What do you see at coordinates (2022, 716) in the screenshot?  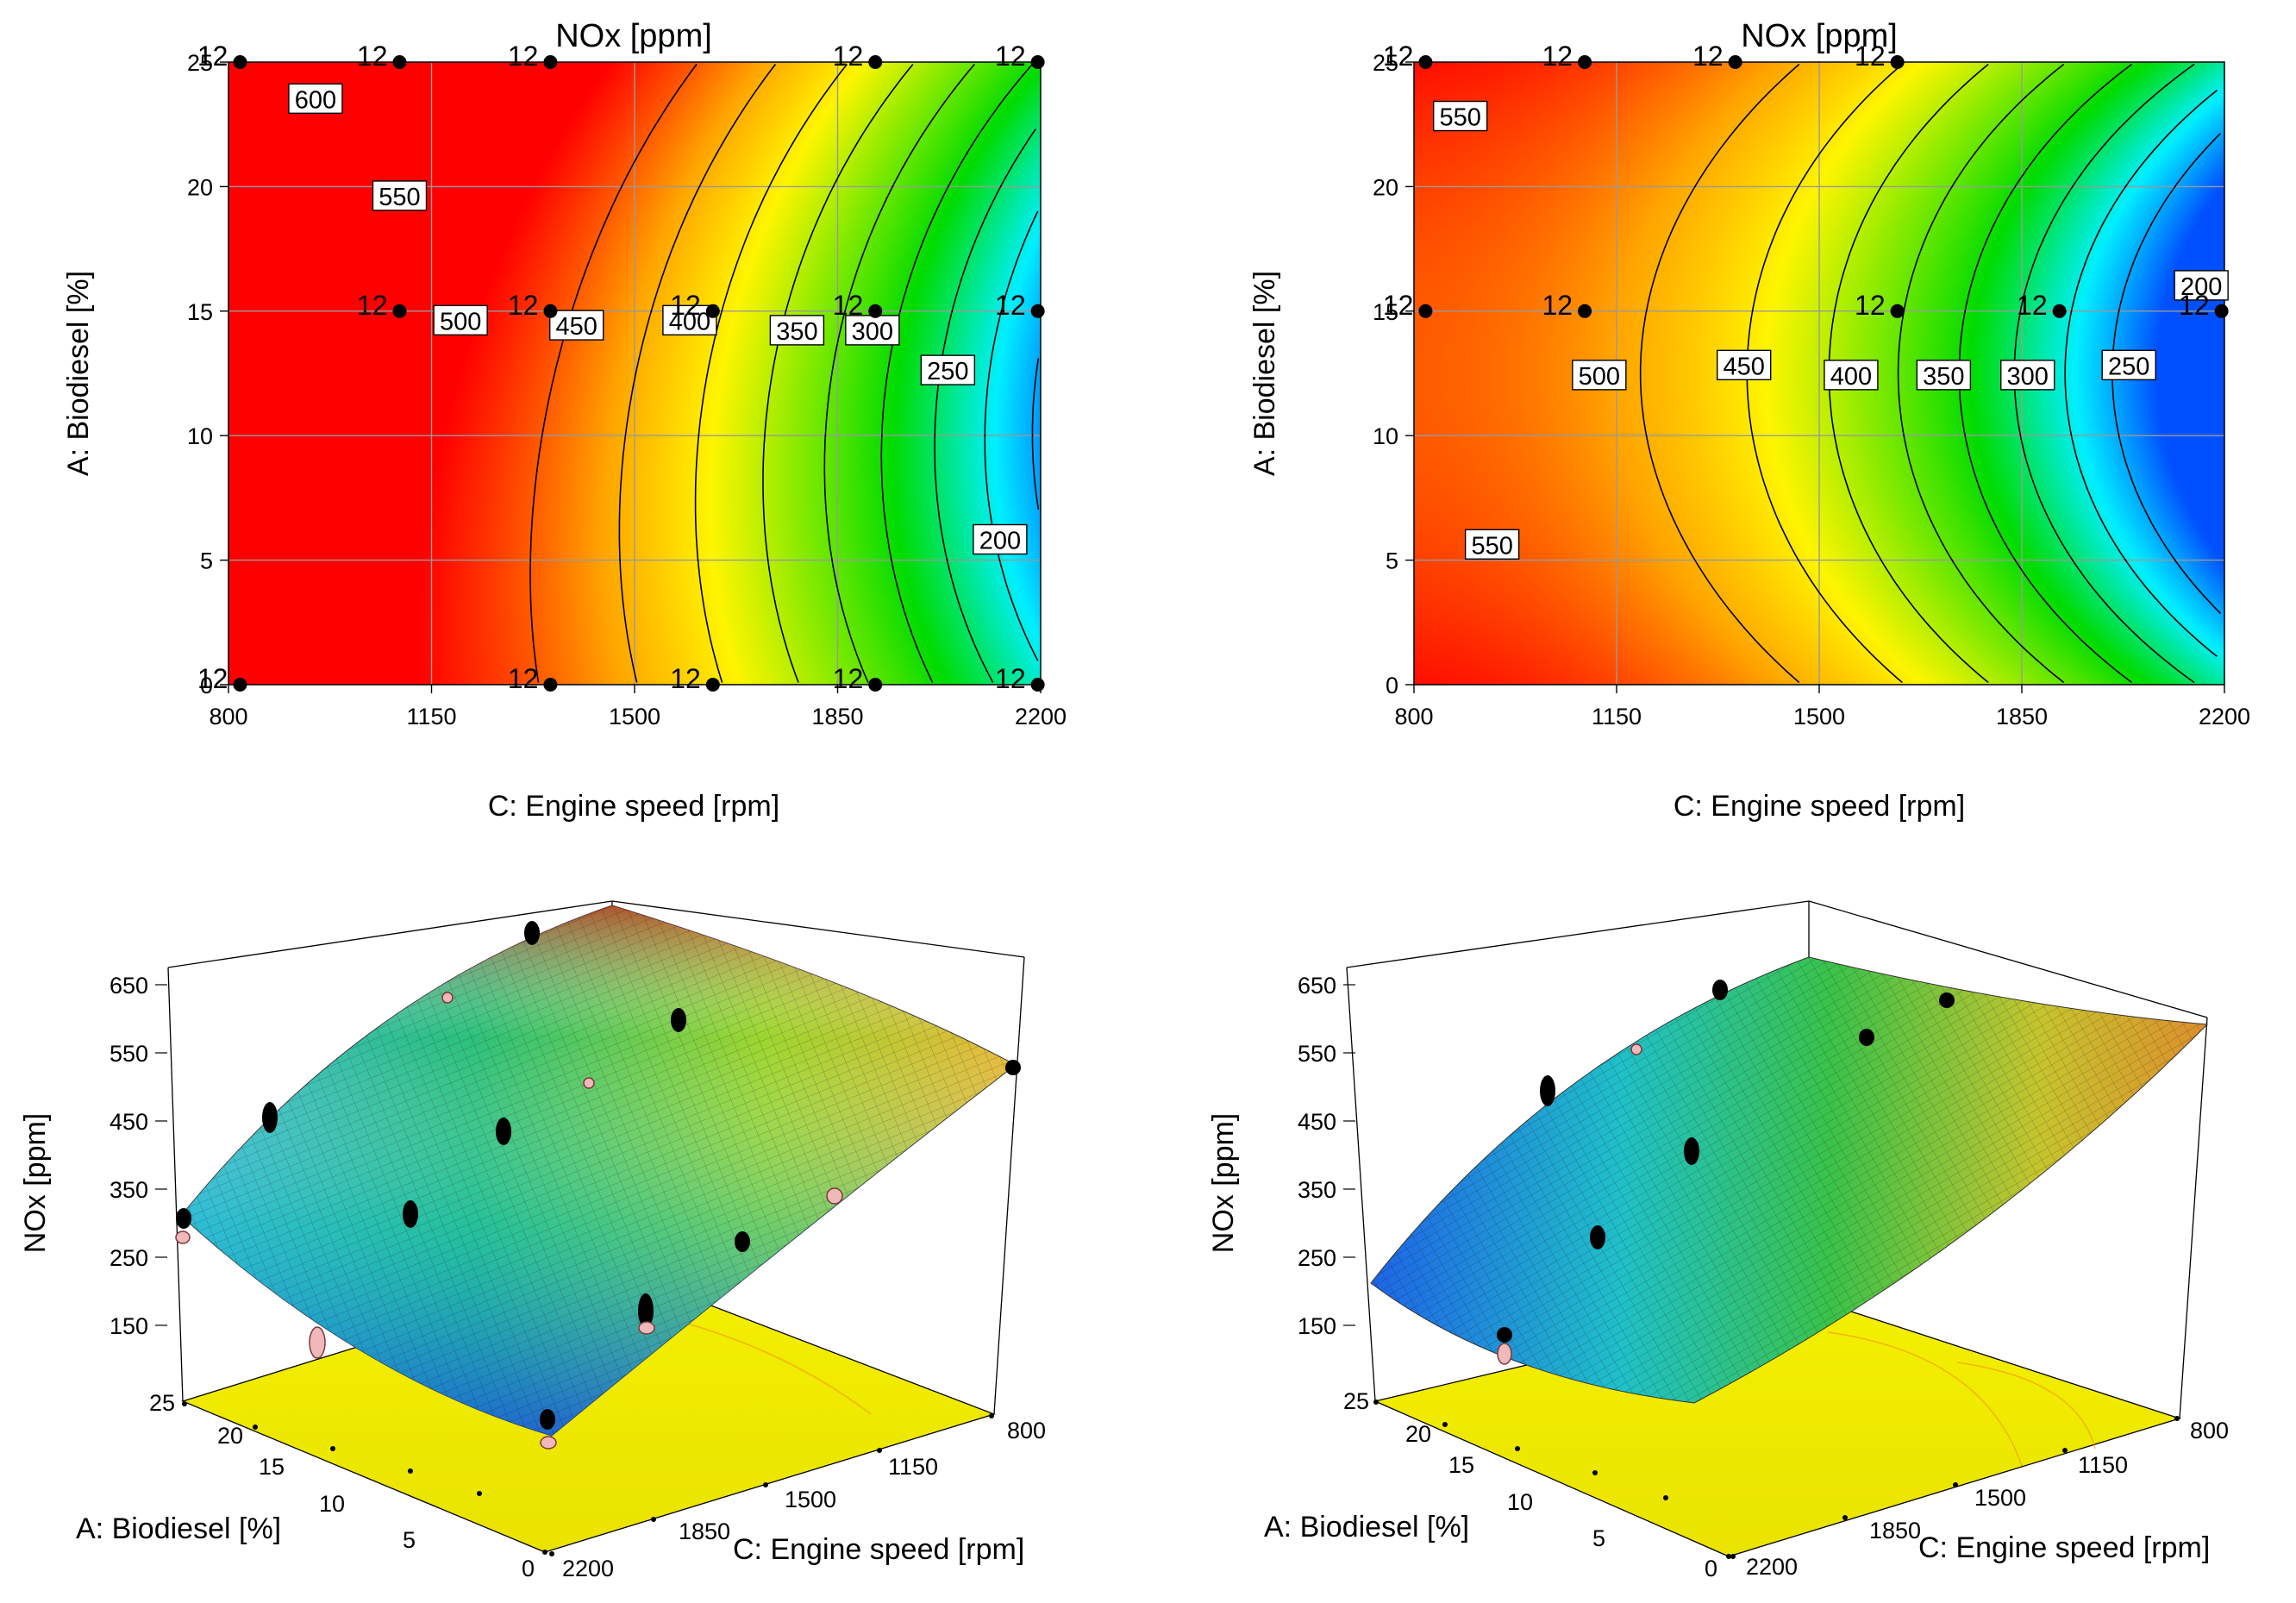 I see `x-tick-label: 1850` at bounding box center [2022, 716].